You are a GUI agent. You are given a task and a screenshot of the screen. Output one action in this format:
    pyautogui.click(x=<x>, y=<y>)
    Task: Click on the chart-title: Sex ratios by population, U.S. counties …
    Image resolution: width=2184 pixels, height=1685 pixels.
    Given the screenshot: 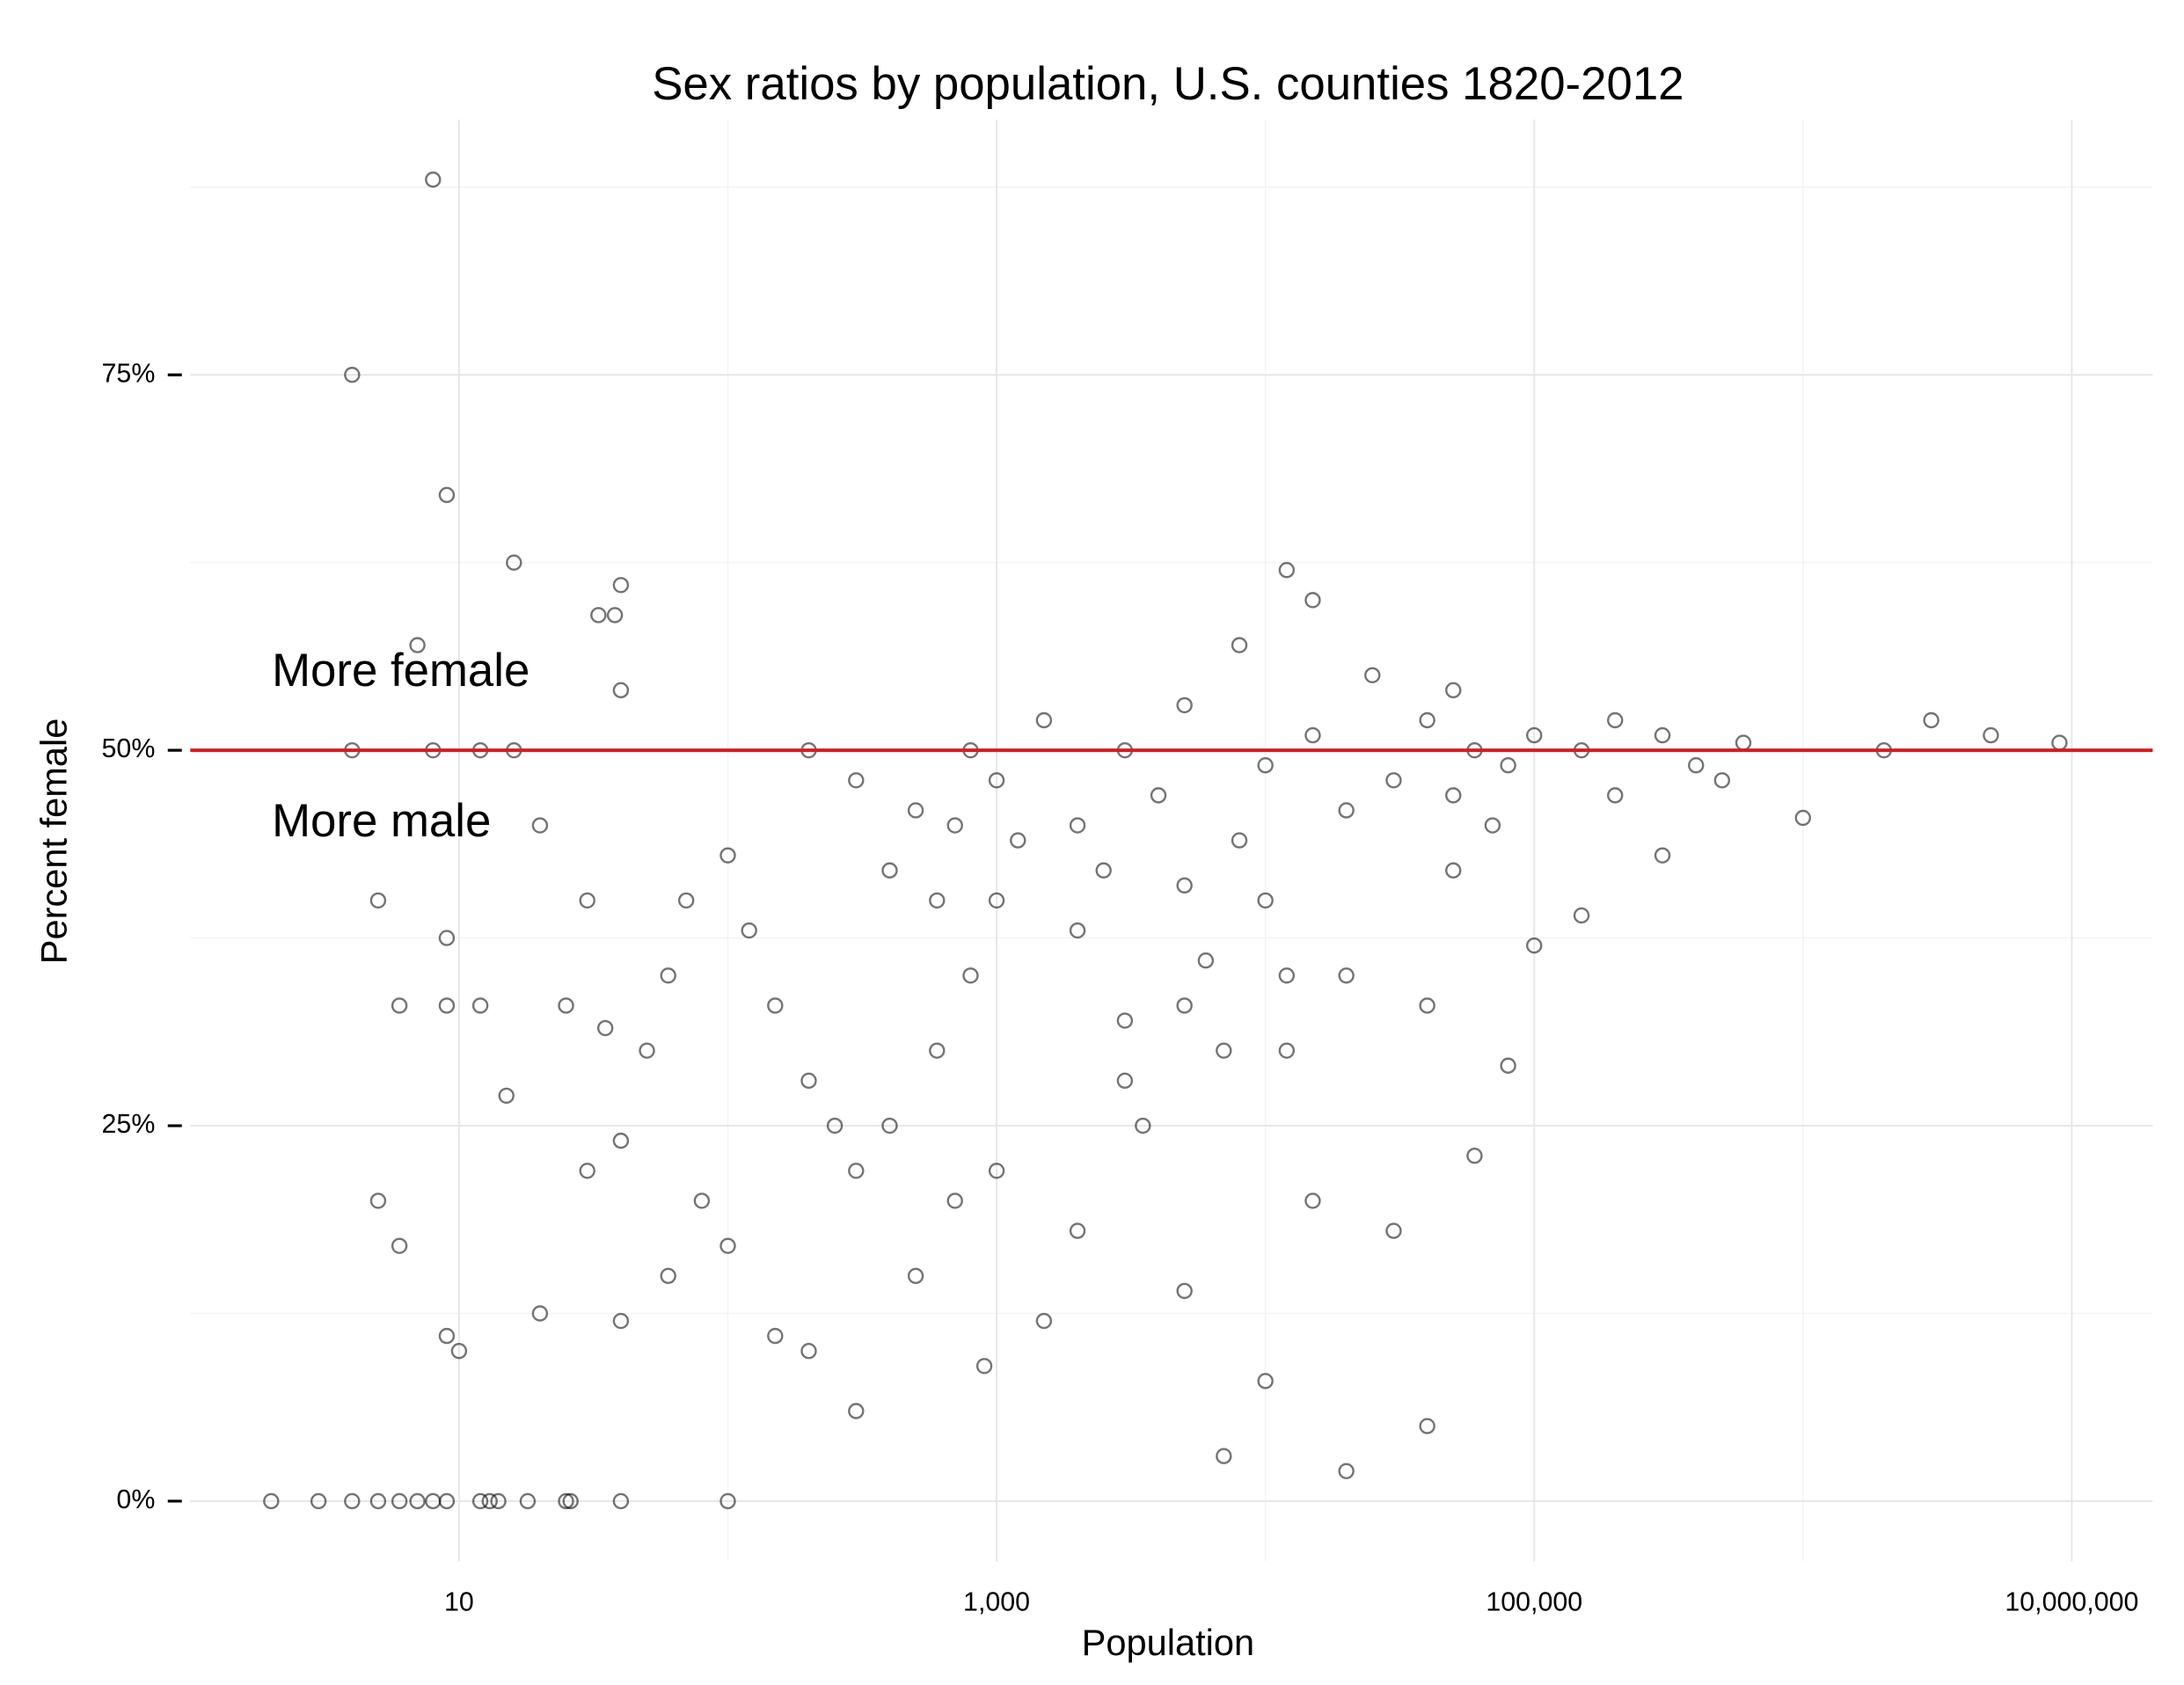 What is the action you would take?
    pyautogui.click(x=1168, y=84)
    